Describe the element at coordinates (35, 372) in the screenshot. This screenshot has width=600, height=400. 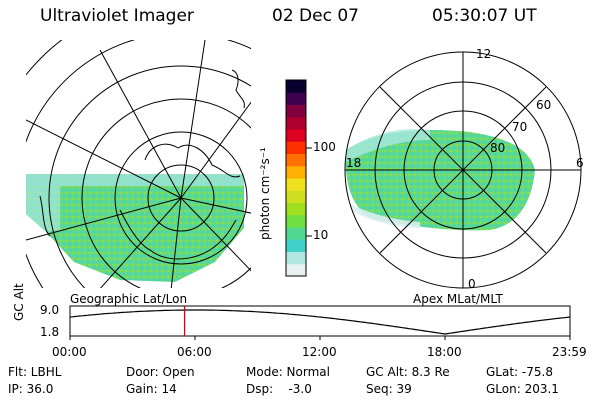
I see `filter-info: Flt: LBHL` at that location.